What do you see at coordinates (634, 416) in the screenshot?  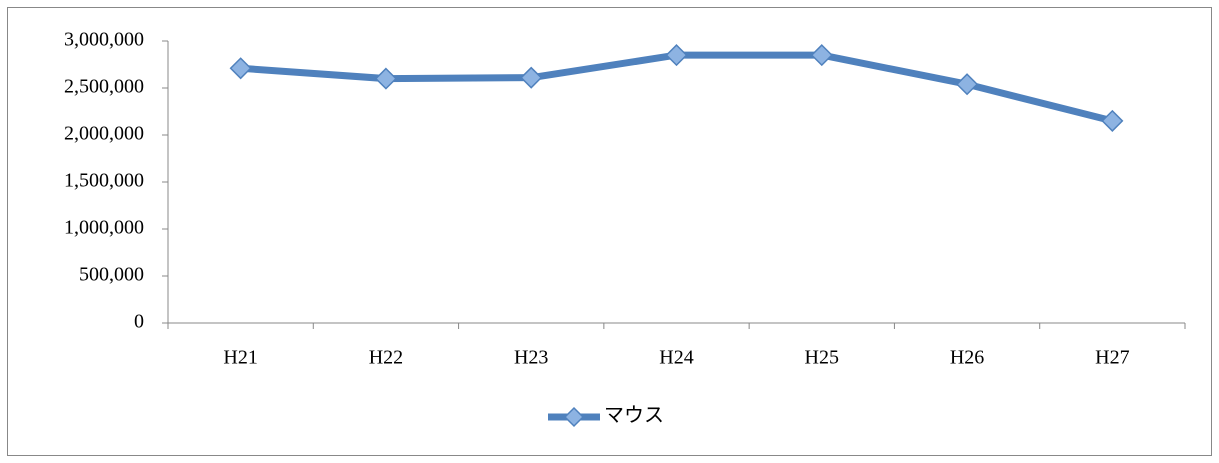 I see `legend-label: マウス` at bounding box center [634, 416].